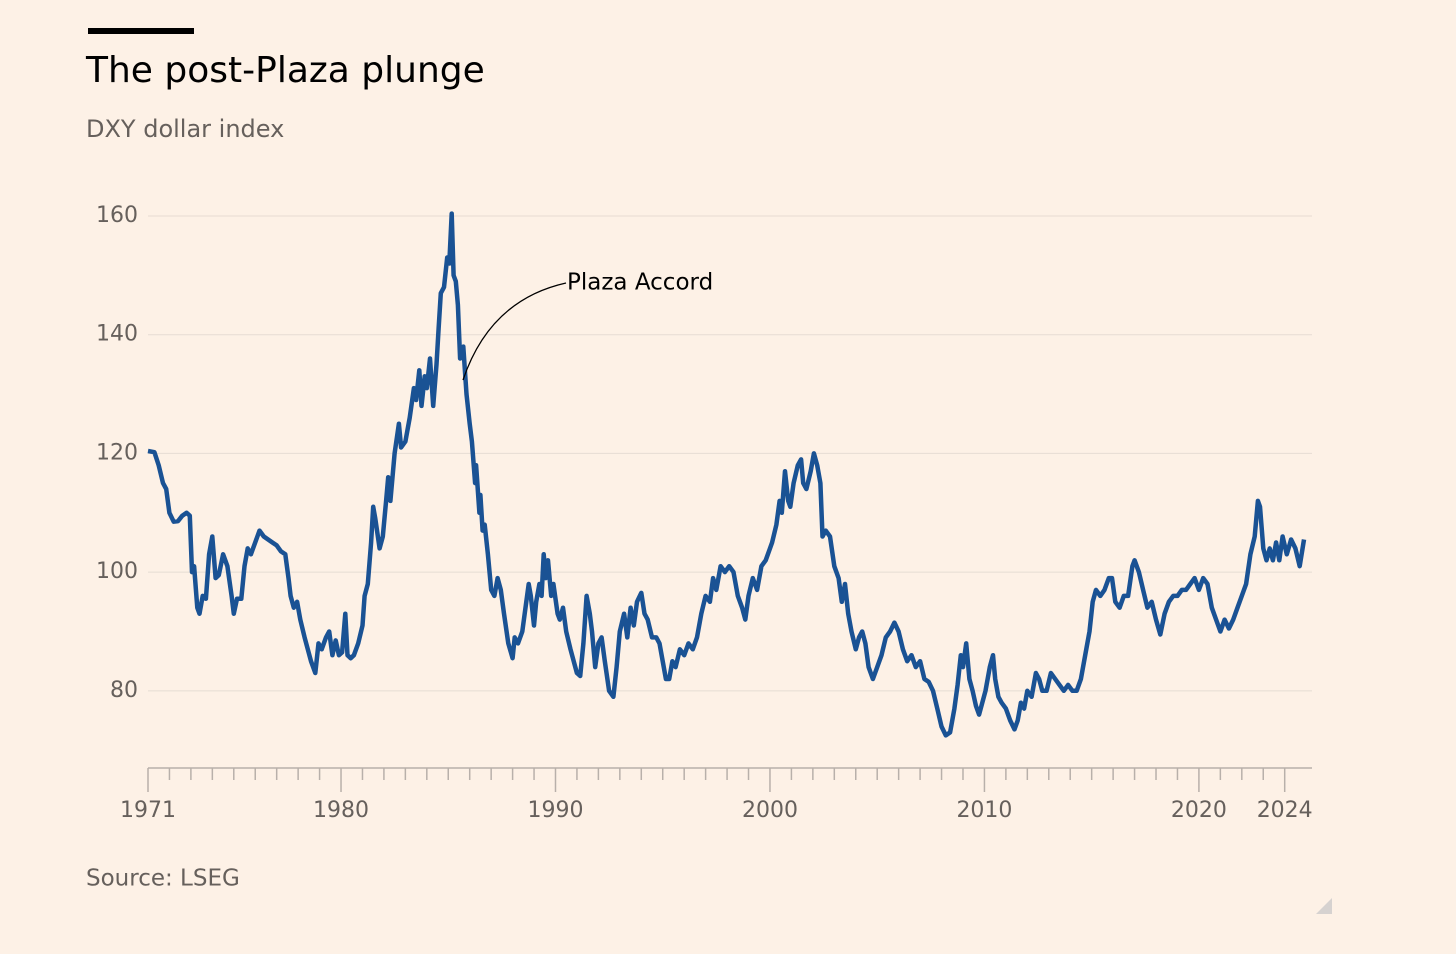  I want to click on annotation-connector, so click(514, 331).